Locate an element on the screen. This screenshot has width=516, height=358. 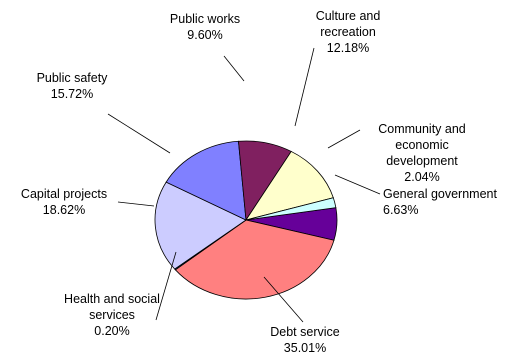
slice-name-label: Culture and is located at coordinates (348, 16).